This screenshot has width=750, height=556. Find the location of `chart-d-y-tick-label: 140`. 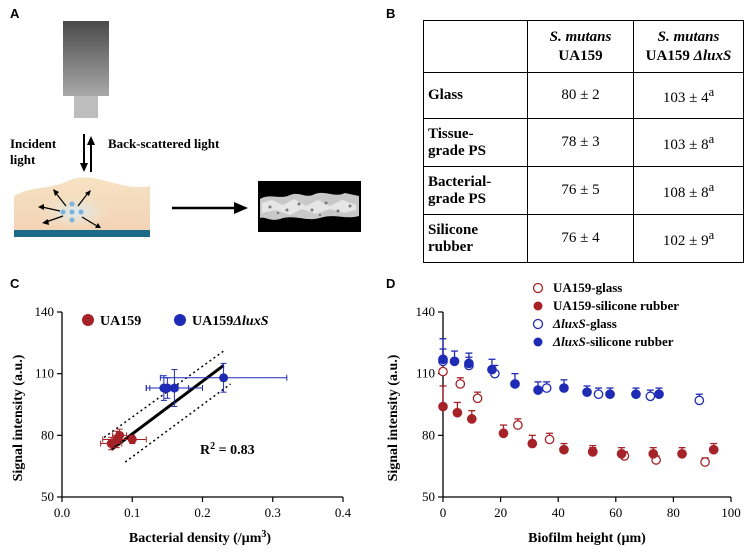

chart-d-y-tick-label: 140 is located at coordinates (426, 311).